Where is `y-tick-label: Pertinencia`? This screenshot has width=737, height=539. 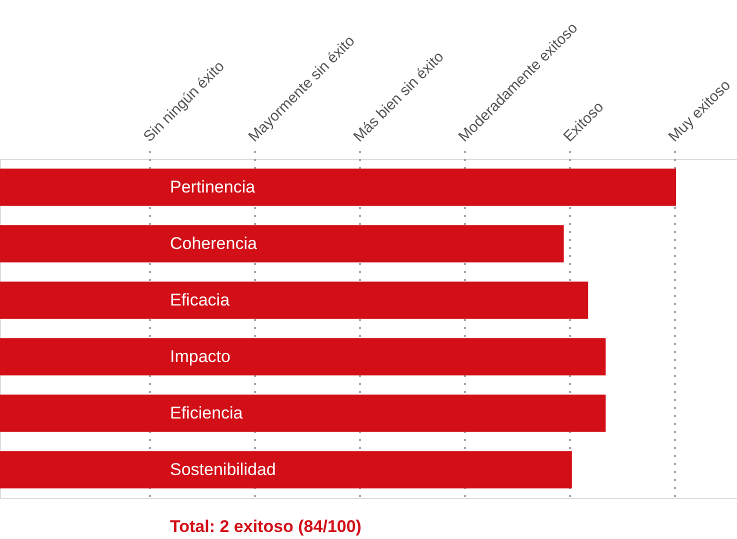 y-tick-label: Pertinencia is located at coordinates (213, 186).